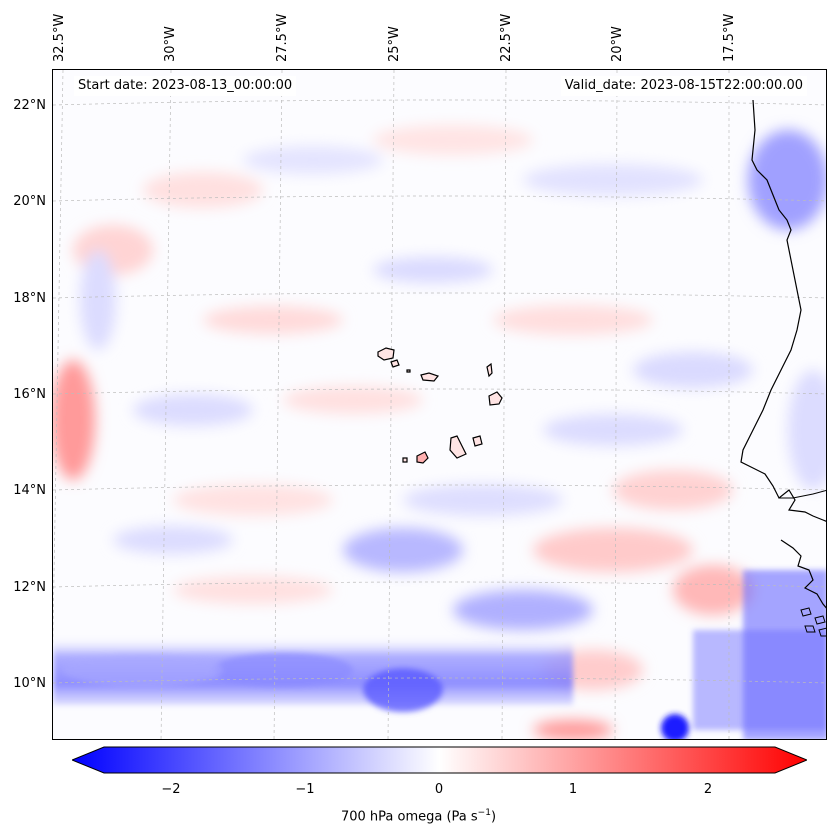  I want to click on lon-label: 25°W, so click(394, 44).